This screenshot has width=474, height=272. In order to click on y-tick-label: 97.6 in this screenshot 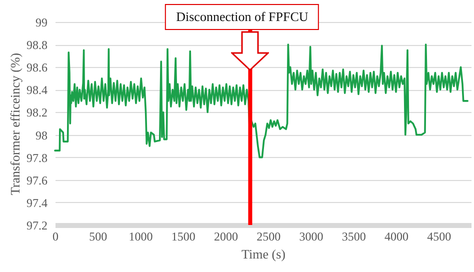, I will do `click(37, 180)`.